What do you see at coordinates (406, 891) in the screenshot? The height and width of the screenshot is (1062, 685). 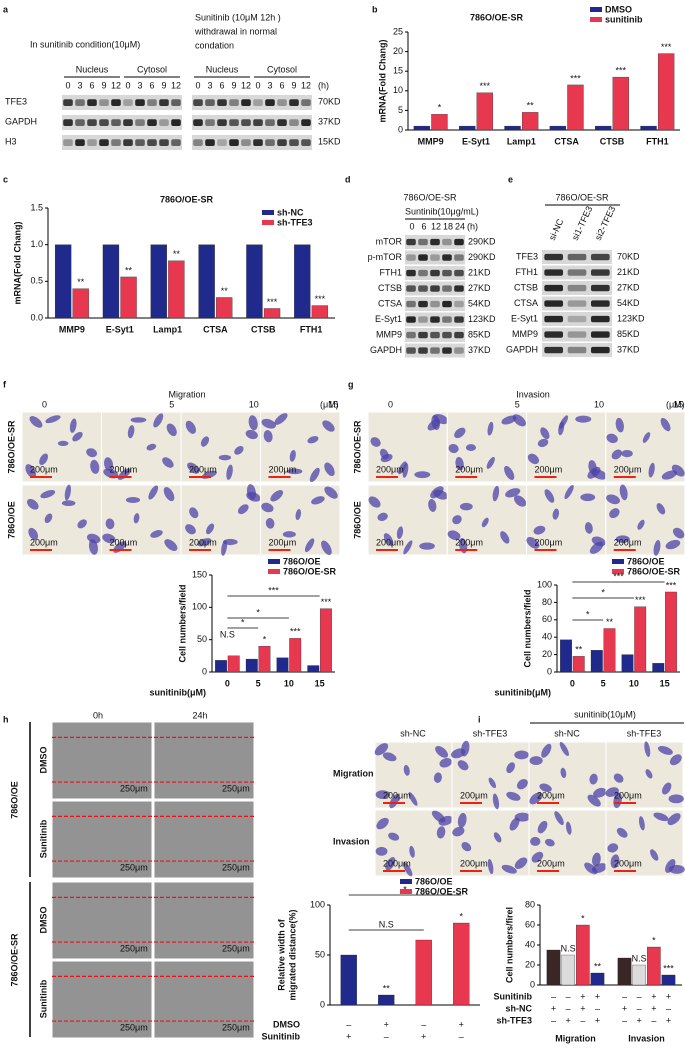 I see `legend-swatch` at bounding box center [406, 891].